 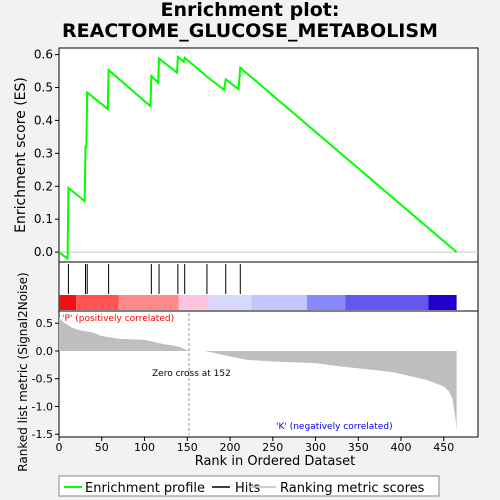 What do you see at coordinates (102, 447) in the screenshot?
I see `x-tick-label: 50` at bounding box center [102, 447].